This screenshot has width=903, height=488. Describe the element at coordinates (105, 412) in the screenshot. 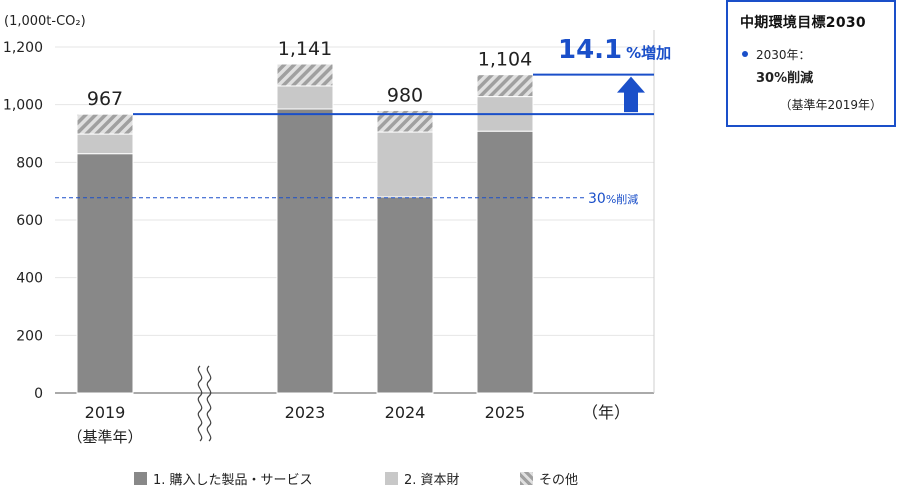

I see `x-tick-label: 2019` at that location.